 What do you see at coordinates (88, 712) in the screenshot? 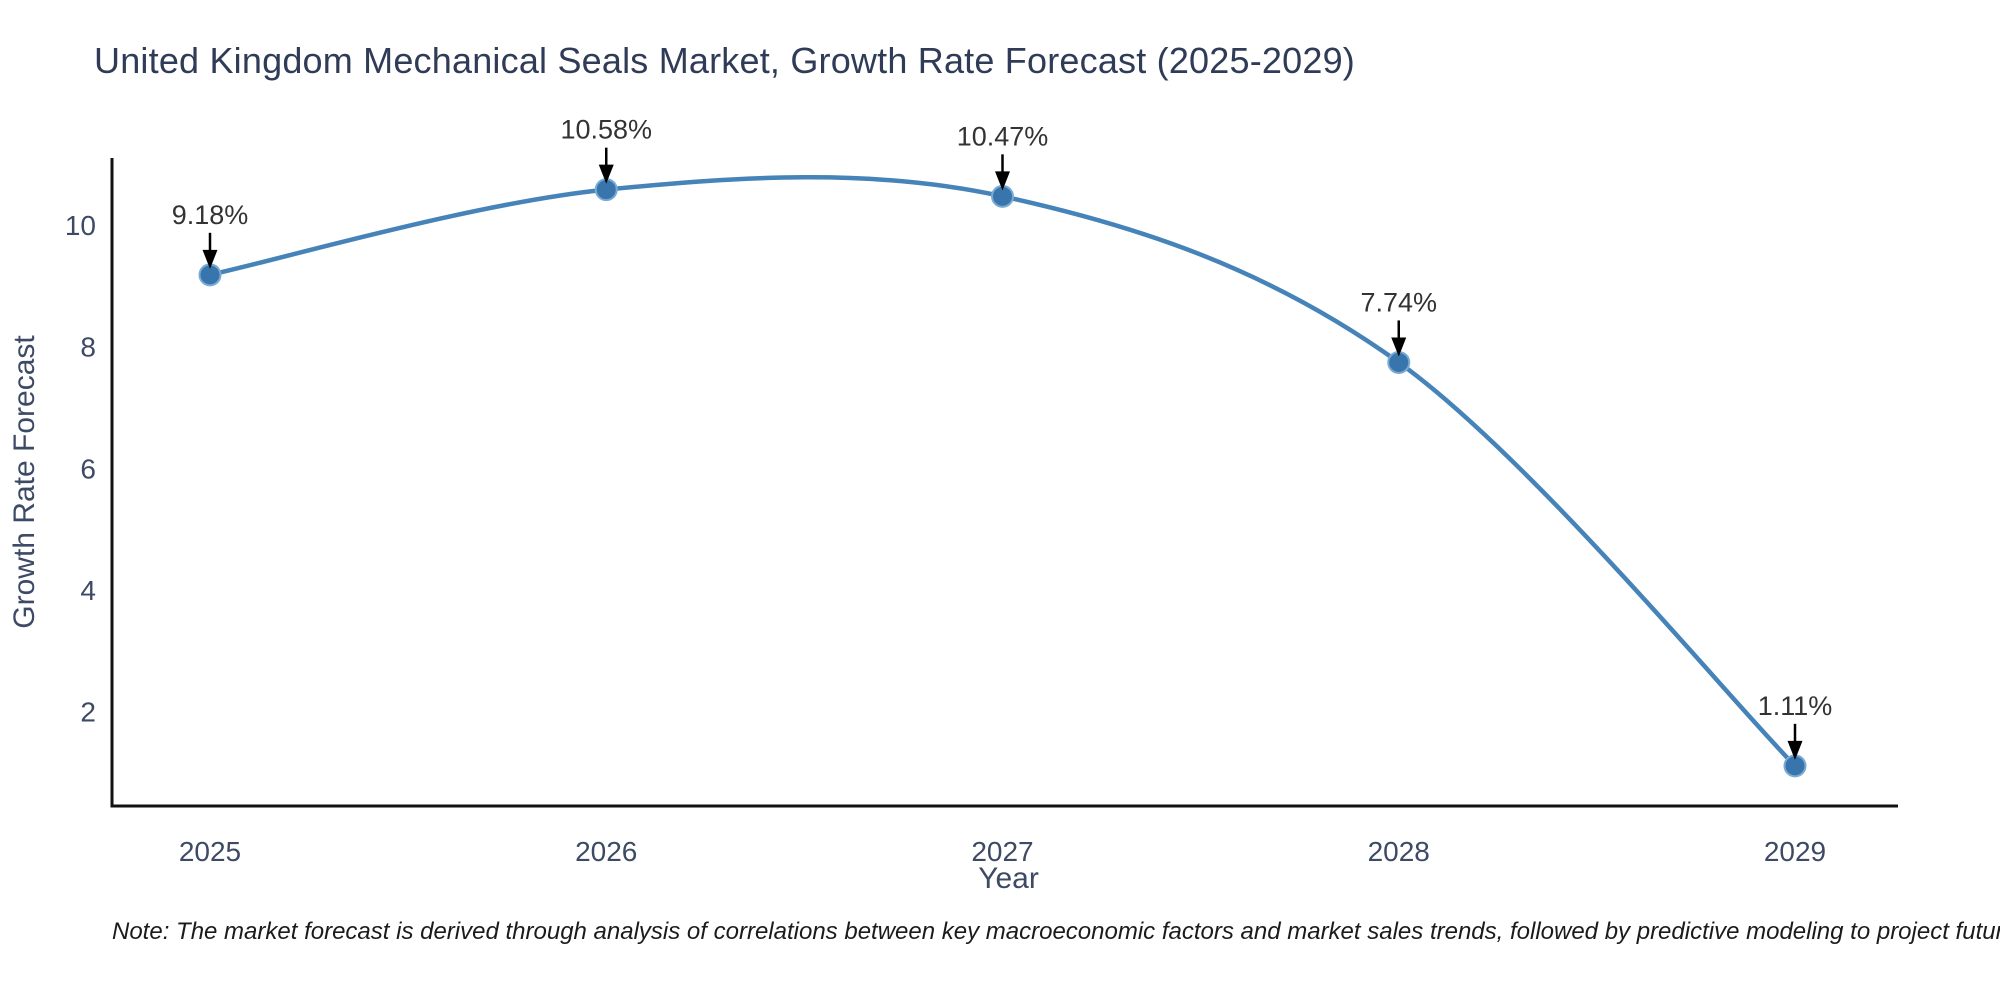
I see `y-tick-label-2: 2` at bounding box center [88, 712].